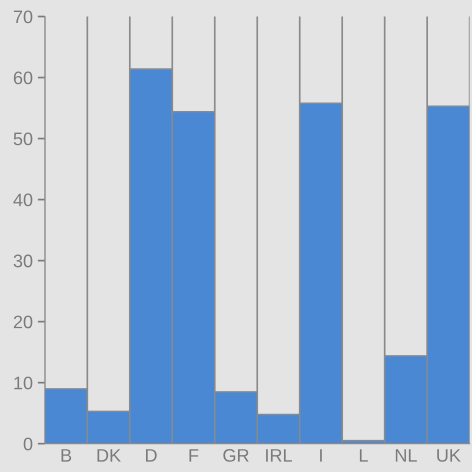 The width and height of the screenshot is (472, 472). I want to click on y-tick-label: 70, so click(23, 17).